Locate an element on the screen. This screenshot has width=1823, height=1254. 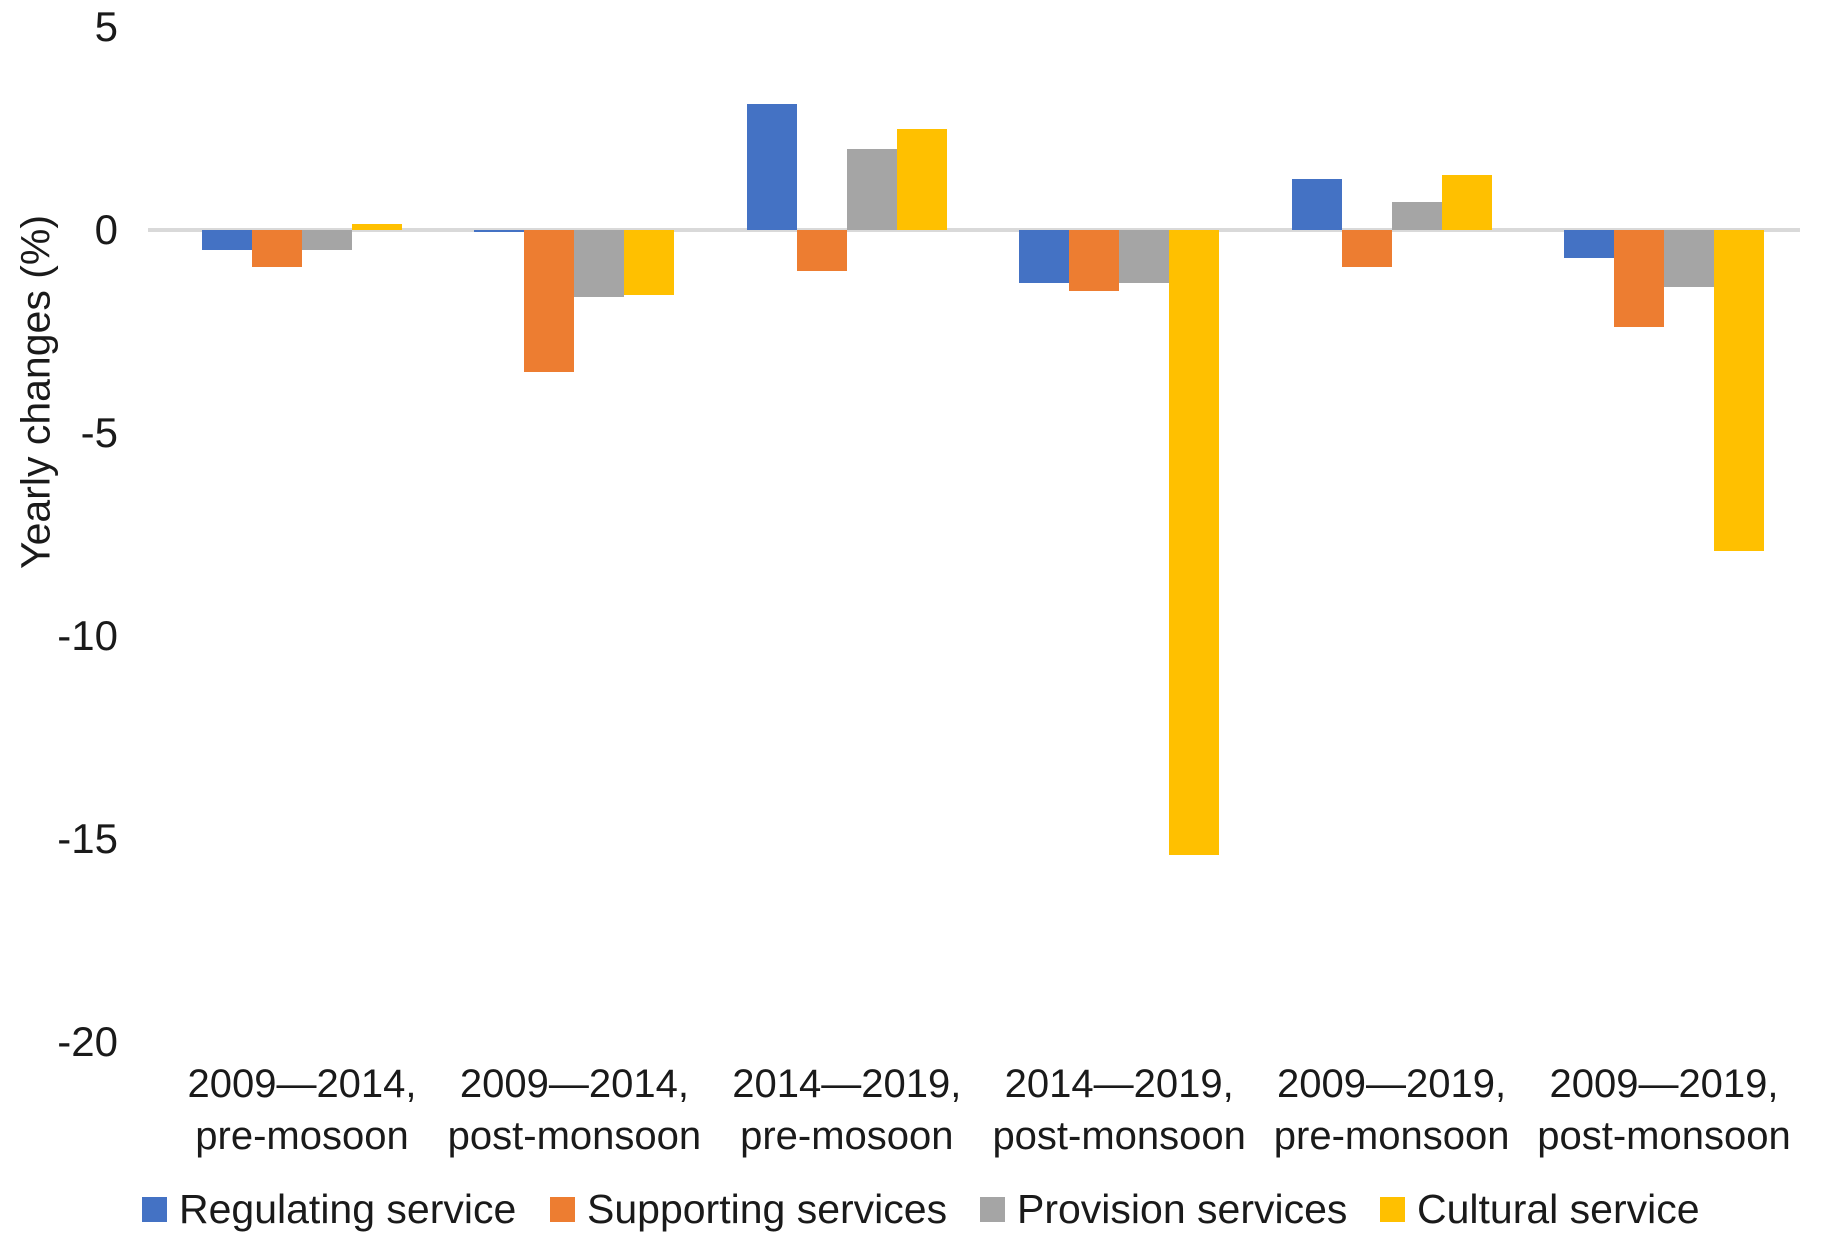
legend-label: Regulating service is located at coordinates (348, 1208).